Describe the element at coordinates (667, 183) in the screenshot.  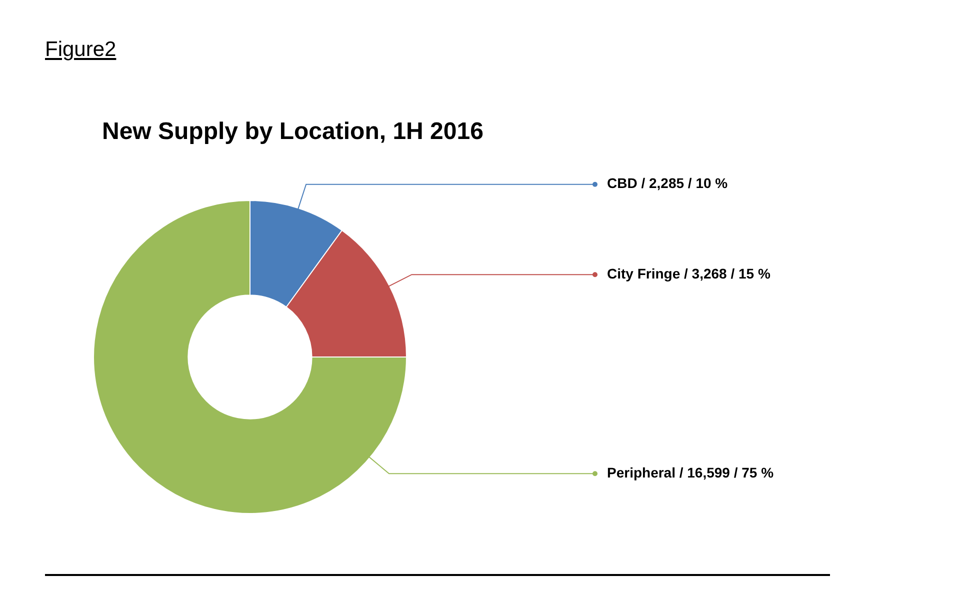
I see `legend-label: CBD / 2,285 / 10 %` at that location.